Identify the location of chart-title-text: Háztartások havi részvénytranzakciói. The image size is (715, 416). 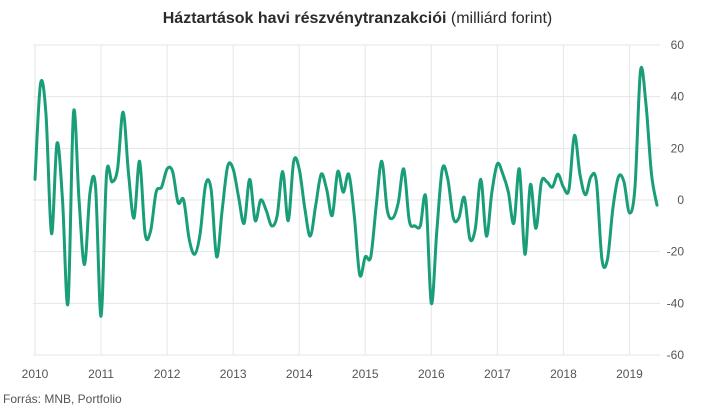
(304, 18).